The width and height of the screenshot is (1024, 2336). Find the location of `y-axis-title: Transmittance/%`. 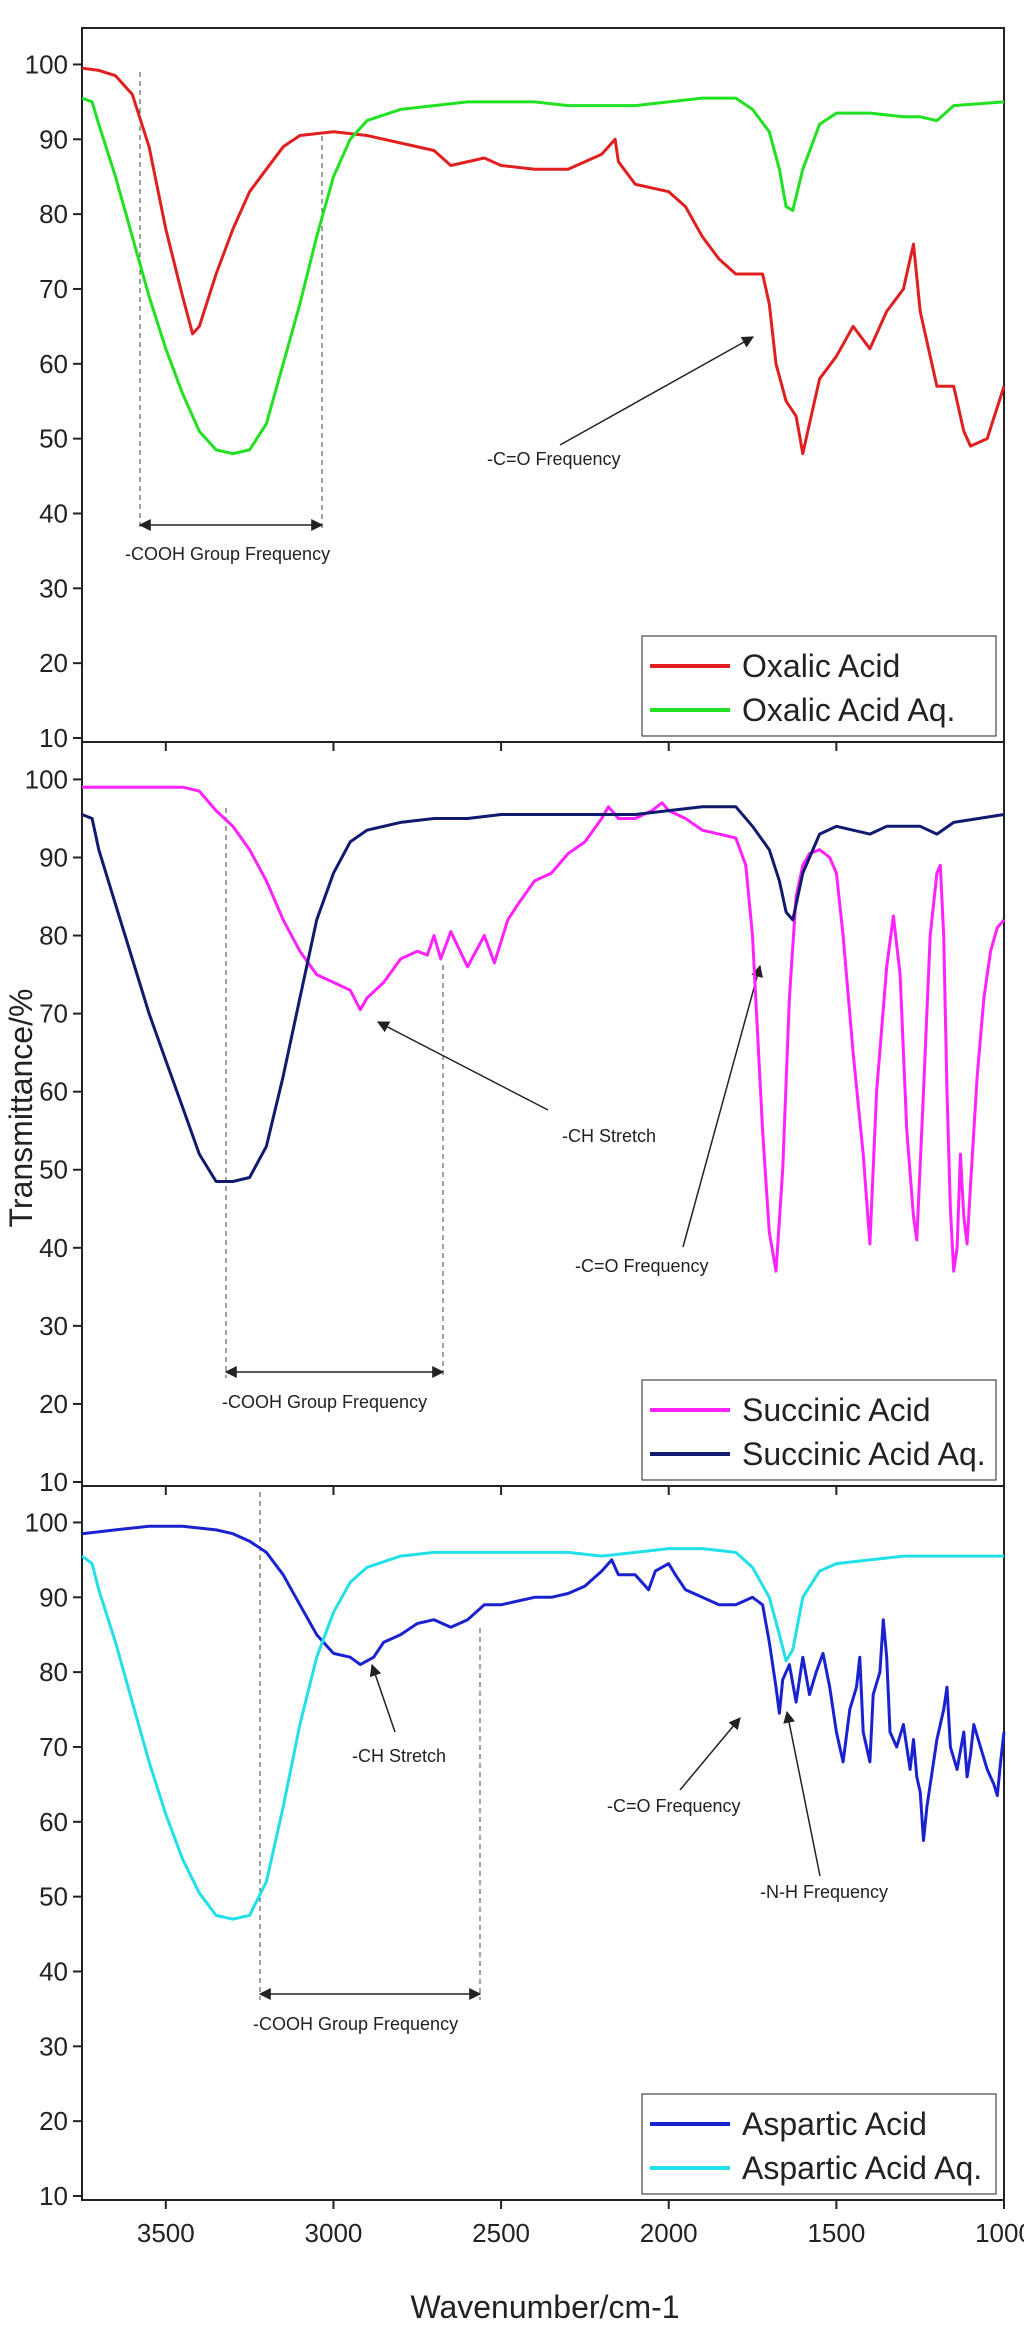

y-axis-title: Transmittance/% is located at coordinates (21, 1108).